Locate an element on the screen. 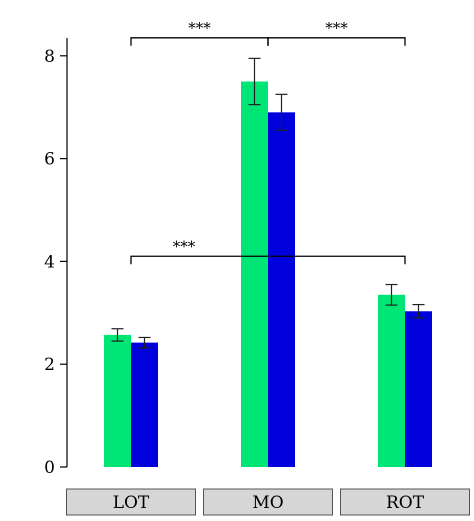 The height and width of the screenshot is (521, 474). category-label: LOT is located at coordinates (131, 503).